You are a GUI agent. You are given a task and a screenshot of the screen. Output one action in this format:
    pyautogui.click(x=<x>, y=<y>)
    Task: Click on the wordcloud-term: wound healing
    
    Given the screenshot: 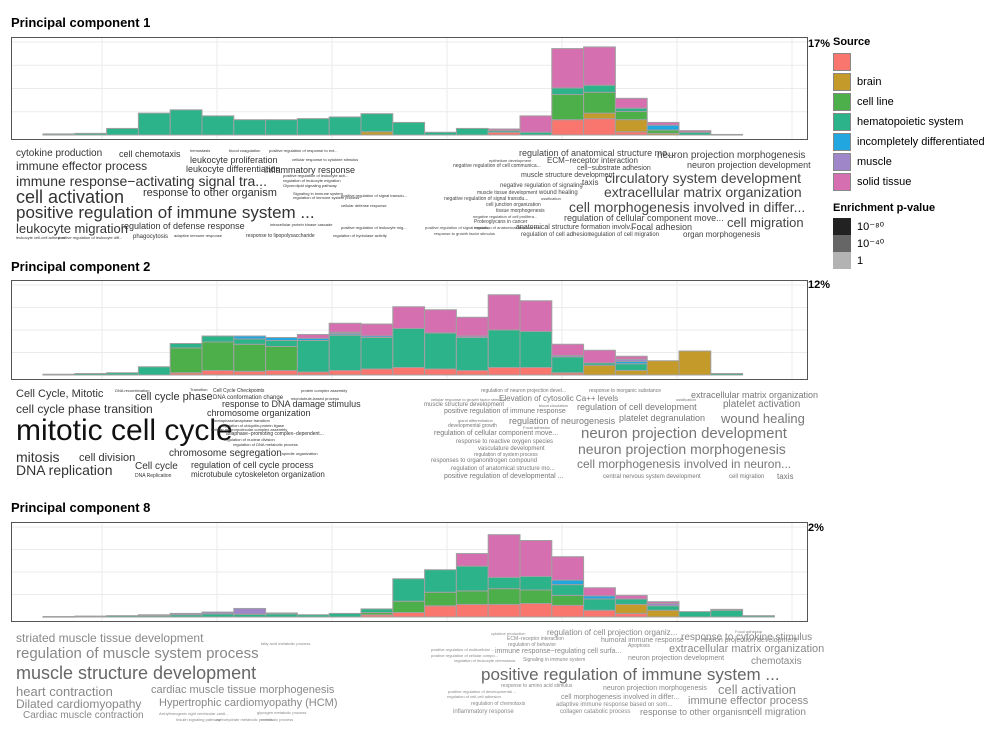 What is the action you would take?
    pyautogui.click(x=763, y=418)
    